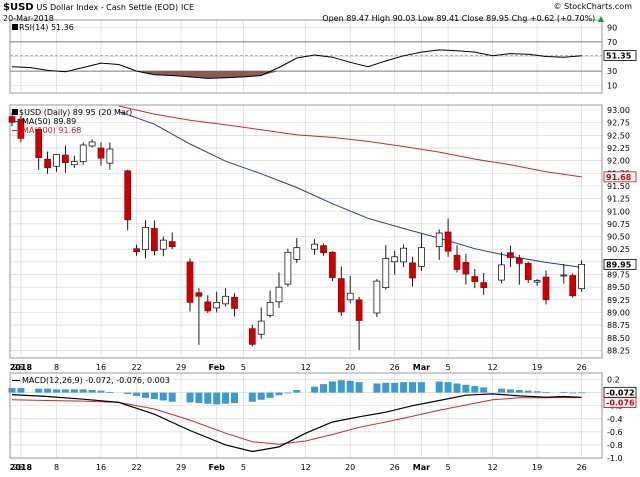 The height and width of the screenshot is (477, 640). Describe the element at coordinates (618, 350) in the screenshot. I see `price-tick-label: 88.25` at that location.